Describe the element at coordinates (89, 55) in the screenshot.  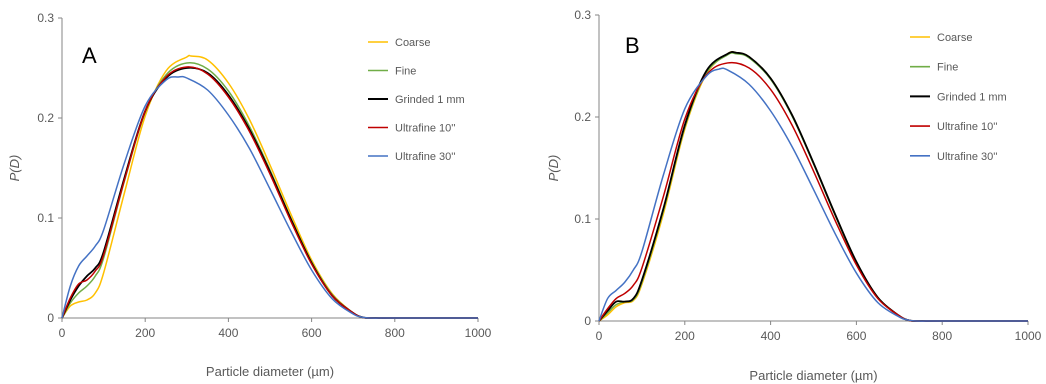
I see `panel-letter: A` at that location.